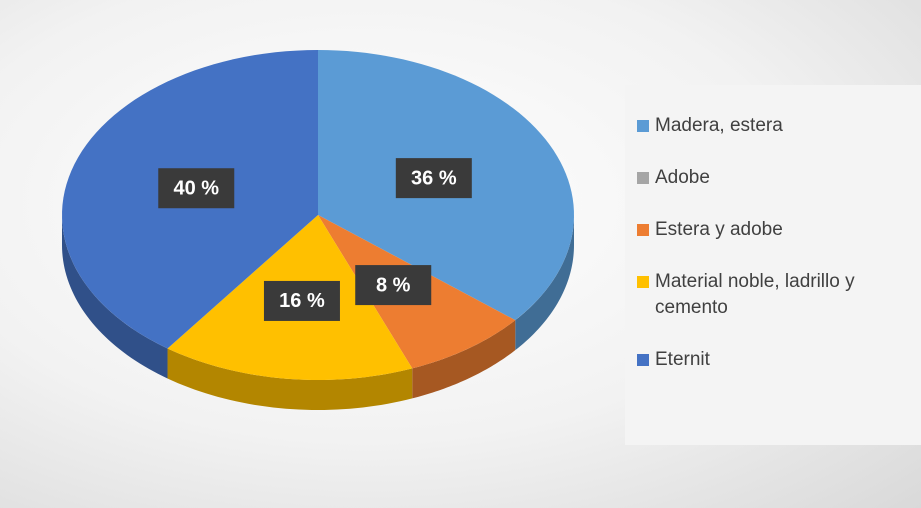 Image resolution: width=921 pixels, height=508 pixels. I want to click on data-label: 8 %, so click(393, 285).